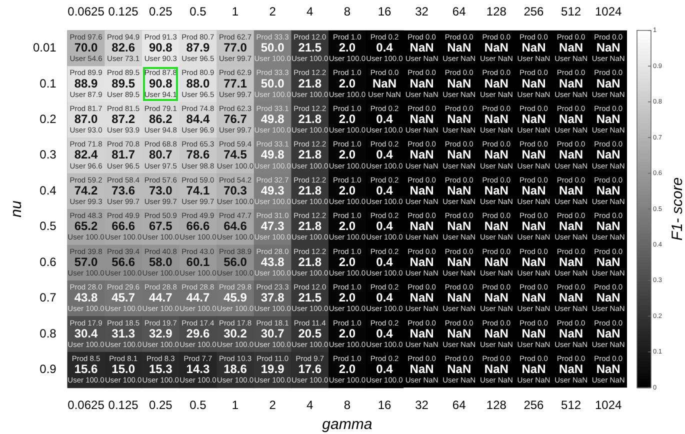  I want to click on category-label: 0.5, so click(198, 405).